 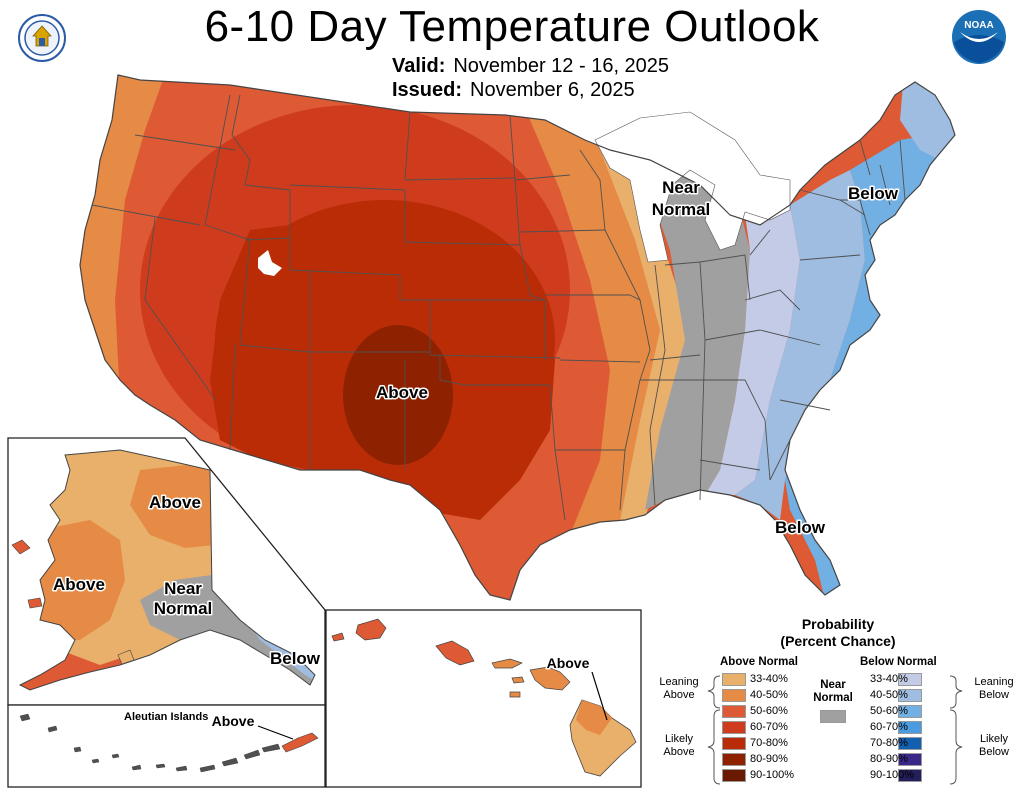 What do you see at coordinates (419, 66) in the screenshot?
I see `valid-label: Valid:` at bounding box center [419, 66].